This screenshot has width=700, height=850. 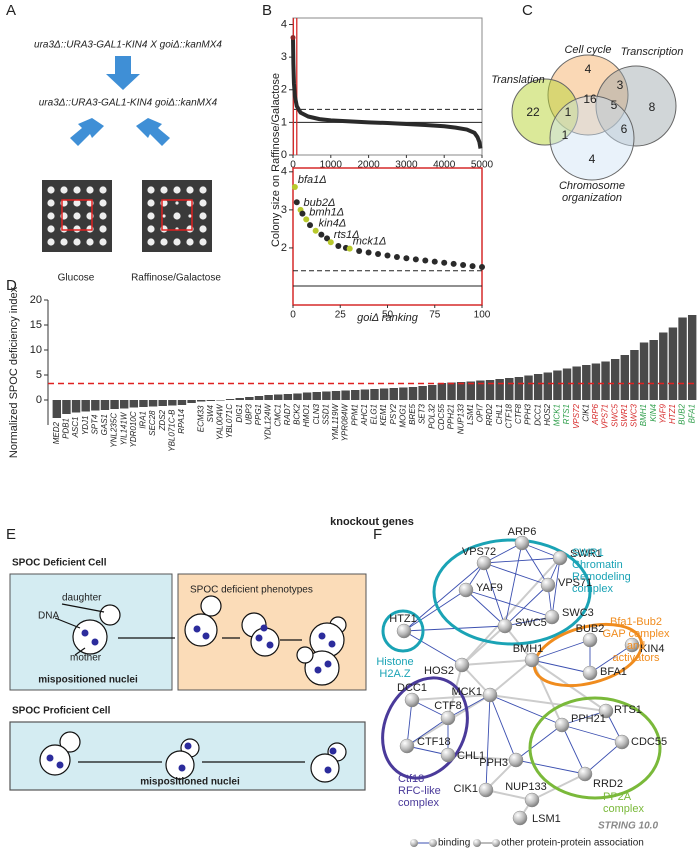 What do you see at coordinates (393, 413) in the screenshot?
I see `category-label: PSY2` at bounding box center [393, 413].